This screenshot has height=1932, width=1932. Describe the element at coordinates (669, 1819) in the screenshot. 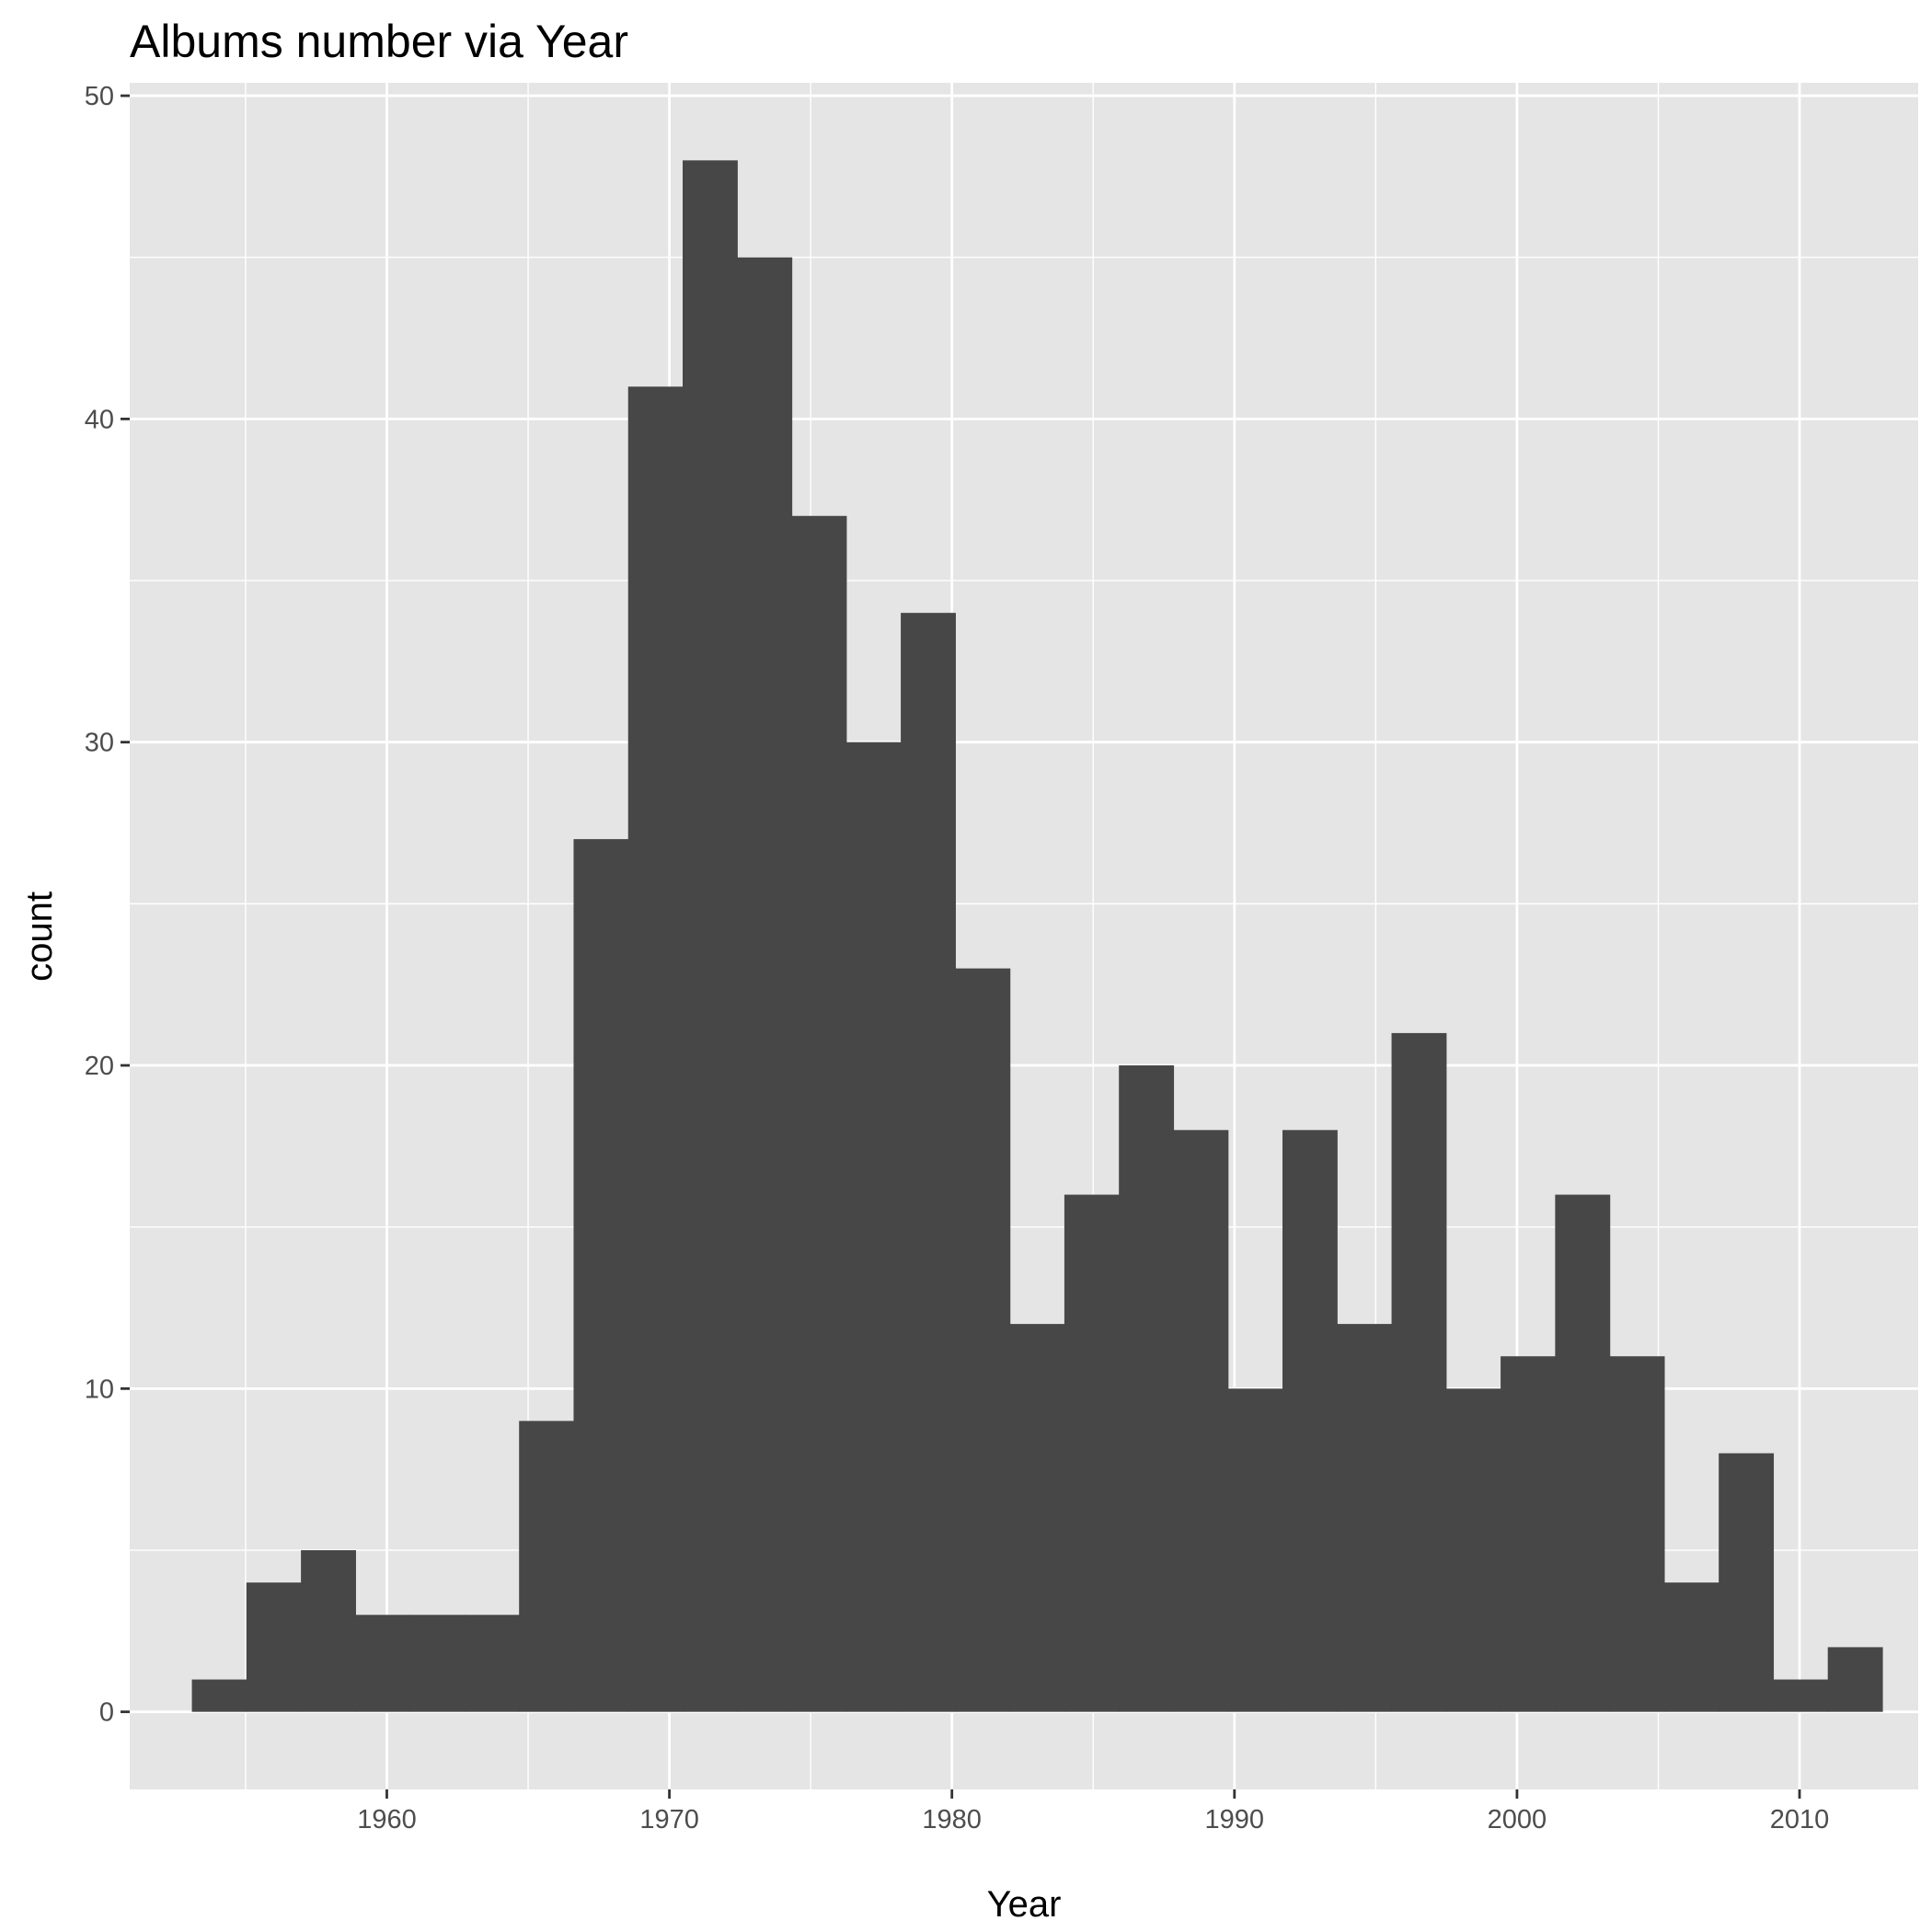

I see `x-tick-label: 1970` at that location.